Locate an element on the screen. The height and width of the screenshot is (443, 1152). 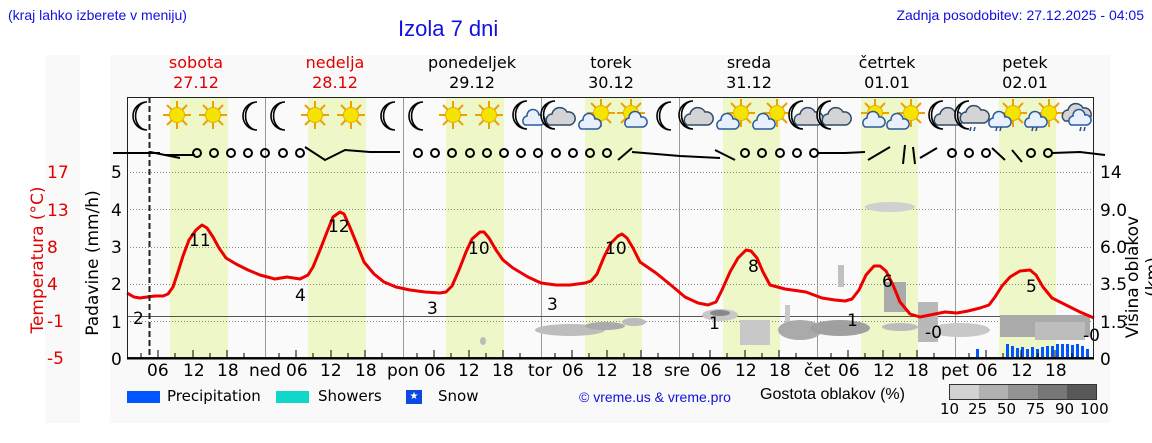
icons is located at coordinates (612, 115).